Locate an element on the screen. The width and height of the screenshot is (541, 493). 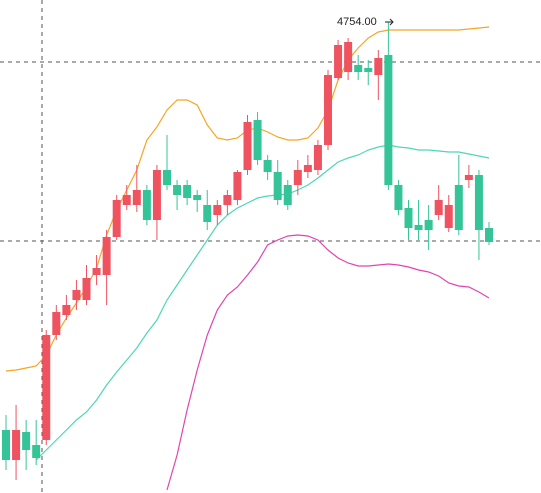
annotation-arrow is located at coordinates (389, 22).